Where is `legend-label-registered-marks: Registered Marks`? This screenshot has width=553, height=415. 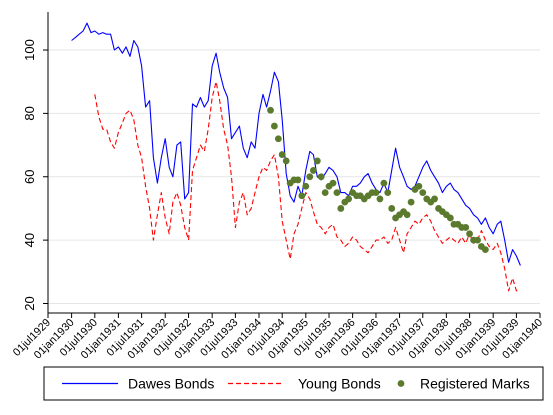
legend-label-registered-marks: Registered Marks is located at coordinates (475, 384).